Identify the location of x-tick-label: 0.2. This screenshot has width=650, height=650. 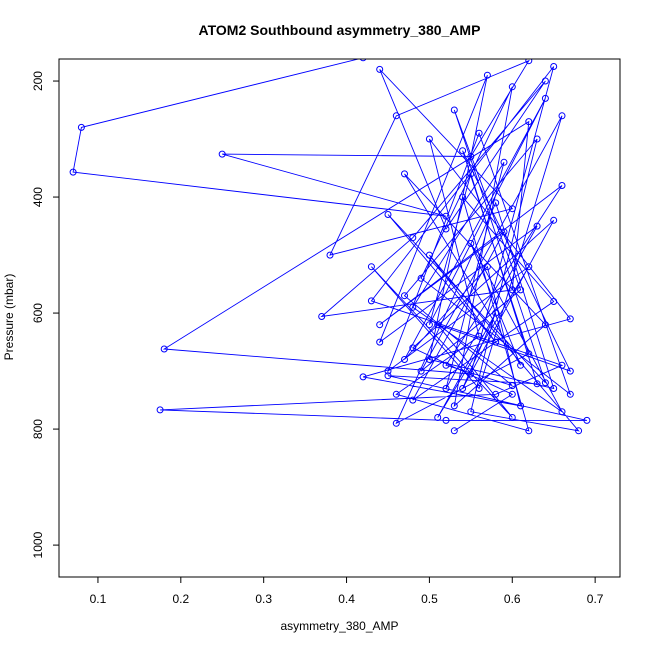
(180, 599).